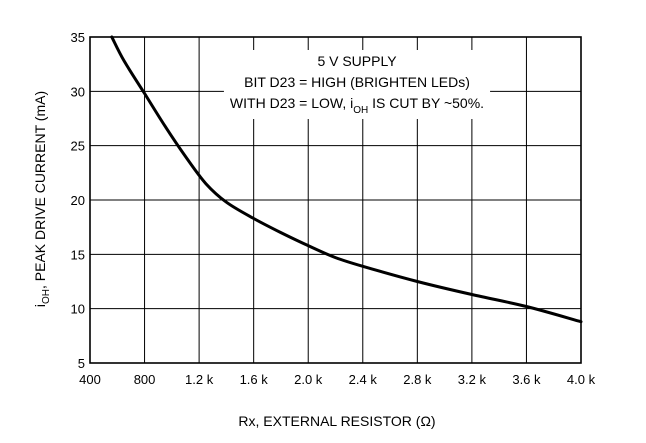 The width and height of the screenshot is (646, 443). What do you see at coordinates (581, 379) in the screenshot?
I see `x-tick-label-9: 4.0 k` at bounding box center [581, 379].